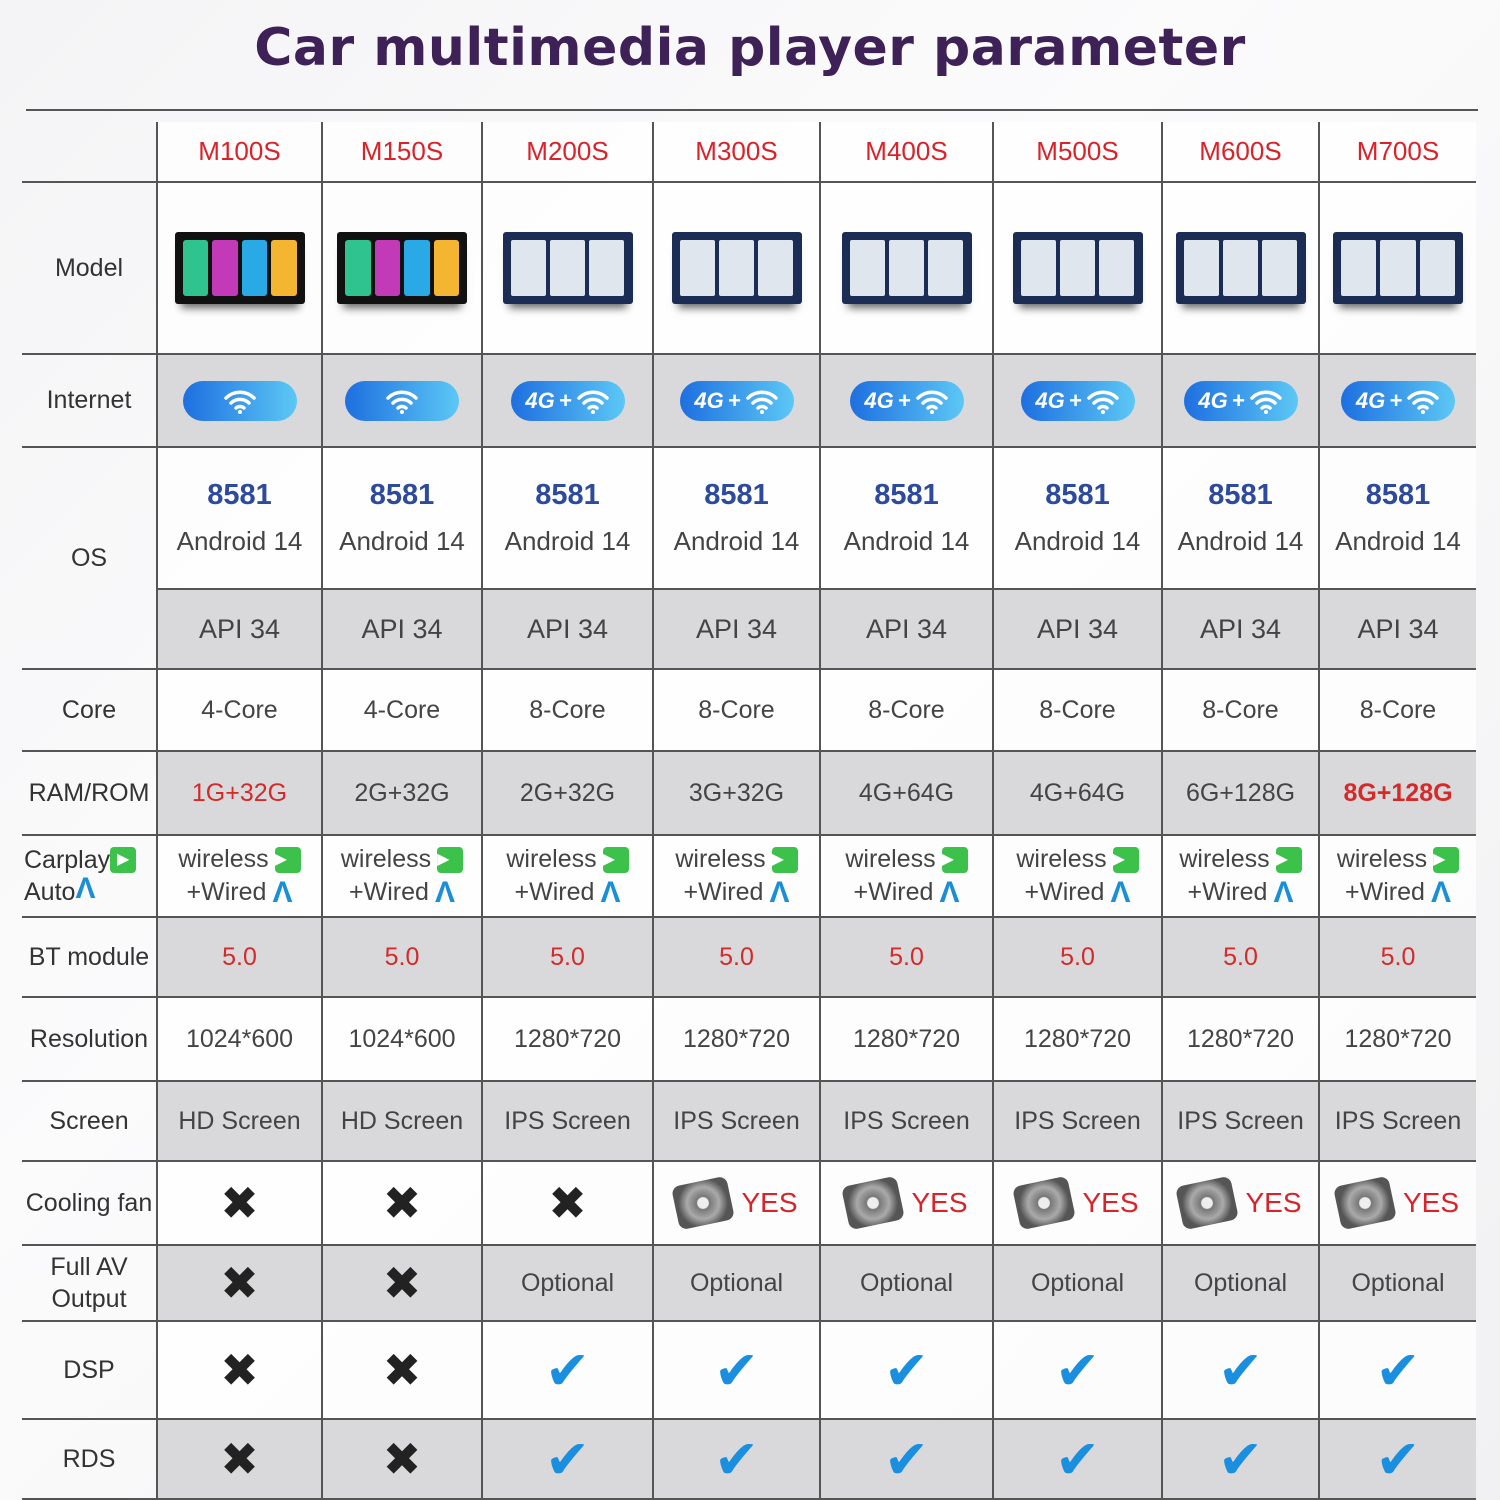 This screenshot has width=1500, height=1500. I want to click on av-cell: ✖, so click(403, 1284).